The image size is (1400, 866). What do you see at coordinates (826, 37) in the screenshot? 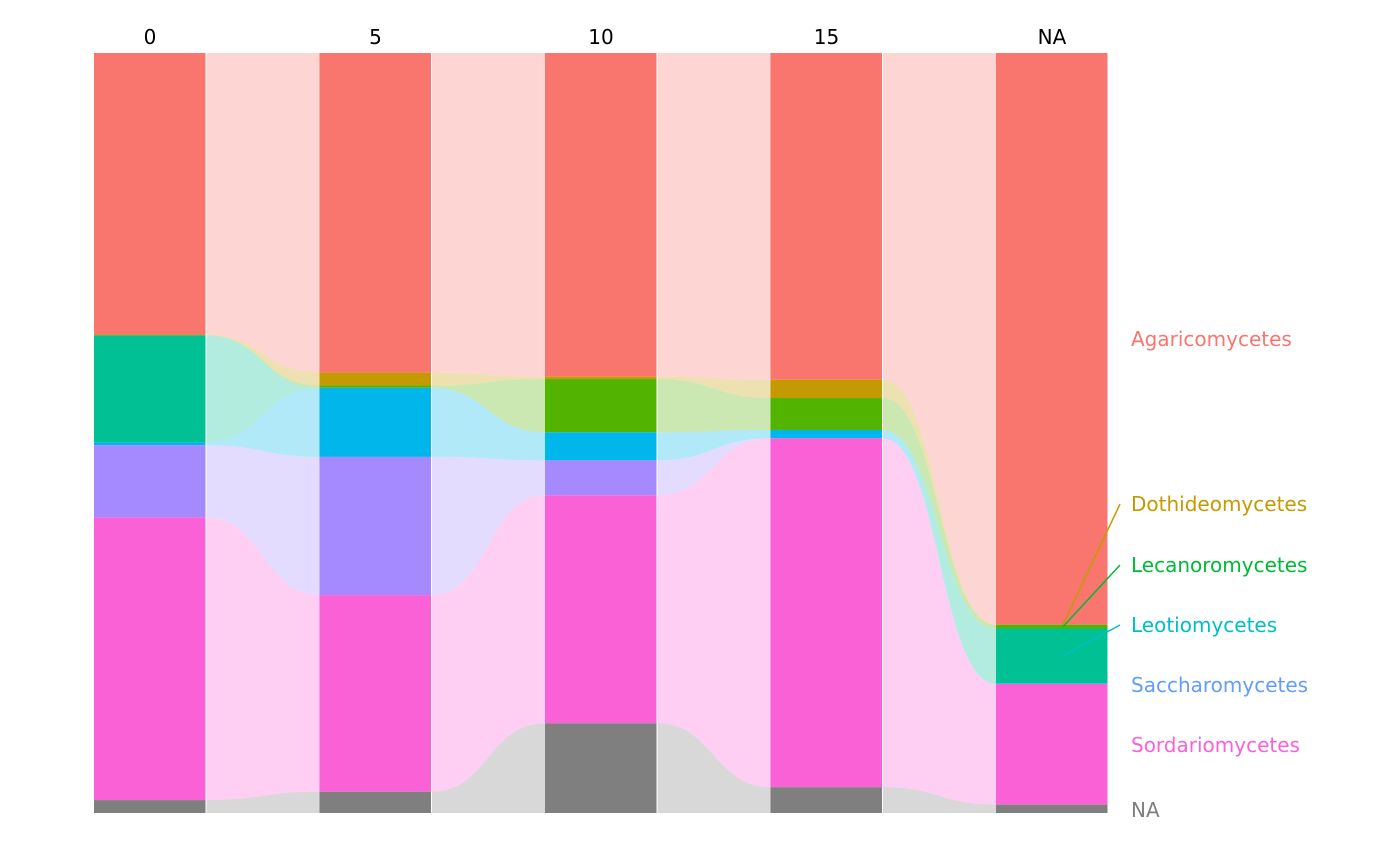
I see `x-tick-label: 15` at bounding box center [826, 37].